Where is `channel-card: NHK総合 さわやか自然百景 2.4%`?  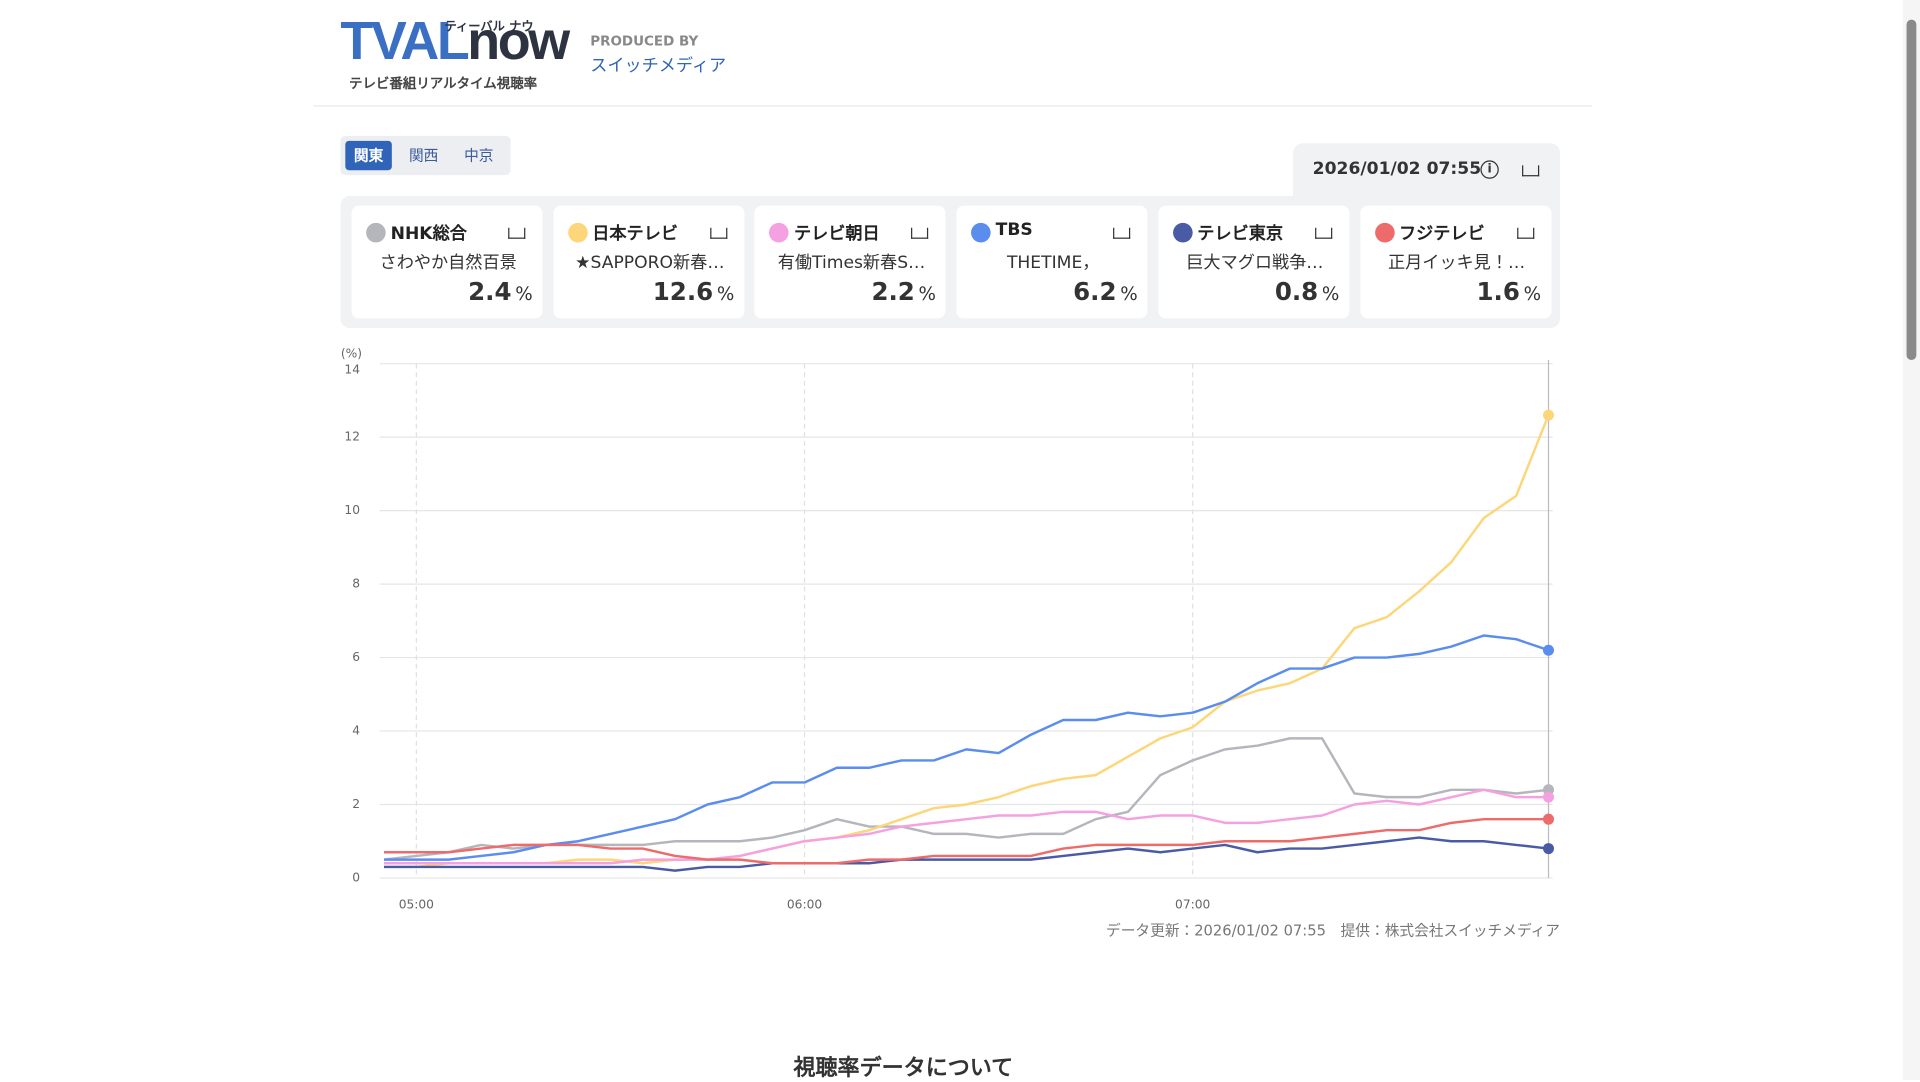 channel-card: NHK総合 さわやか自然百景 2.4% is located at coordinates (447, 262).